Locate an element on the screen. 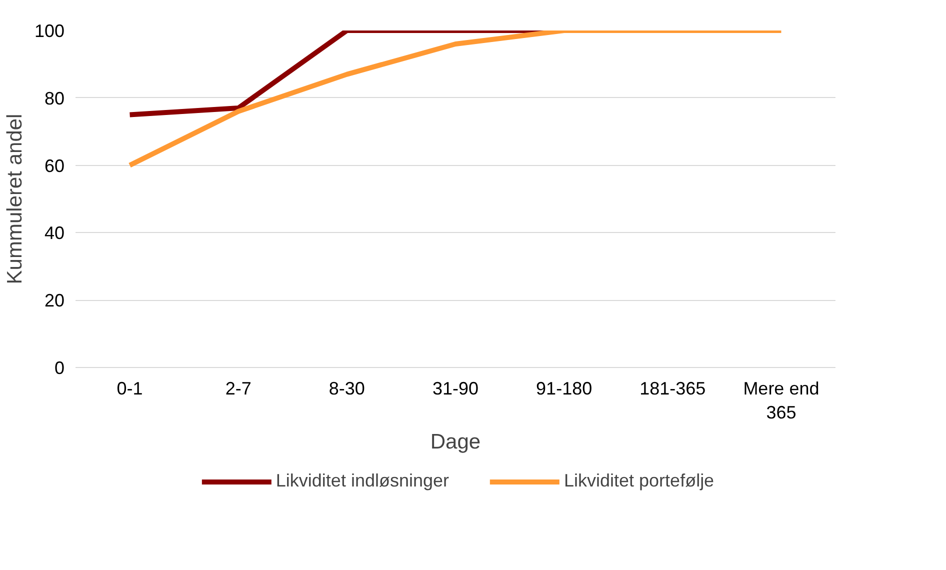  y-axis-title: Kummuleret andel is located at coordinates (14, 199).